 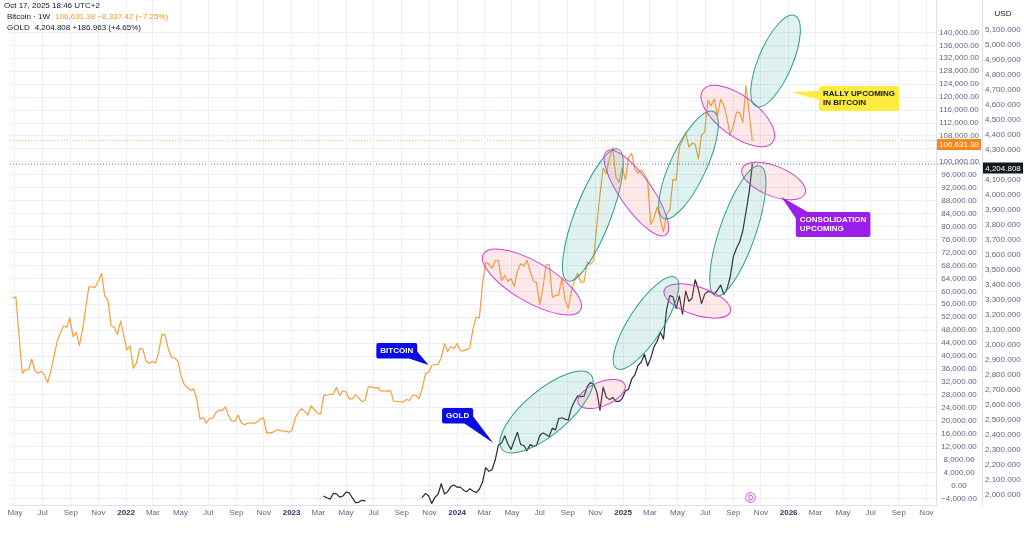 What do you see at coordinates (959, 110) in the screenshot?
I see `y-tick-label: 116,000.00` at bounding box center [959, 110].